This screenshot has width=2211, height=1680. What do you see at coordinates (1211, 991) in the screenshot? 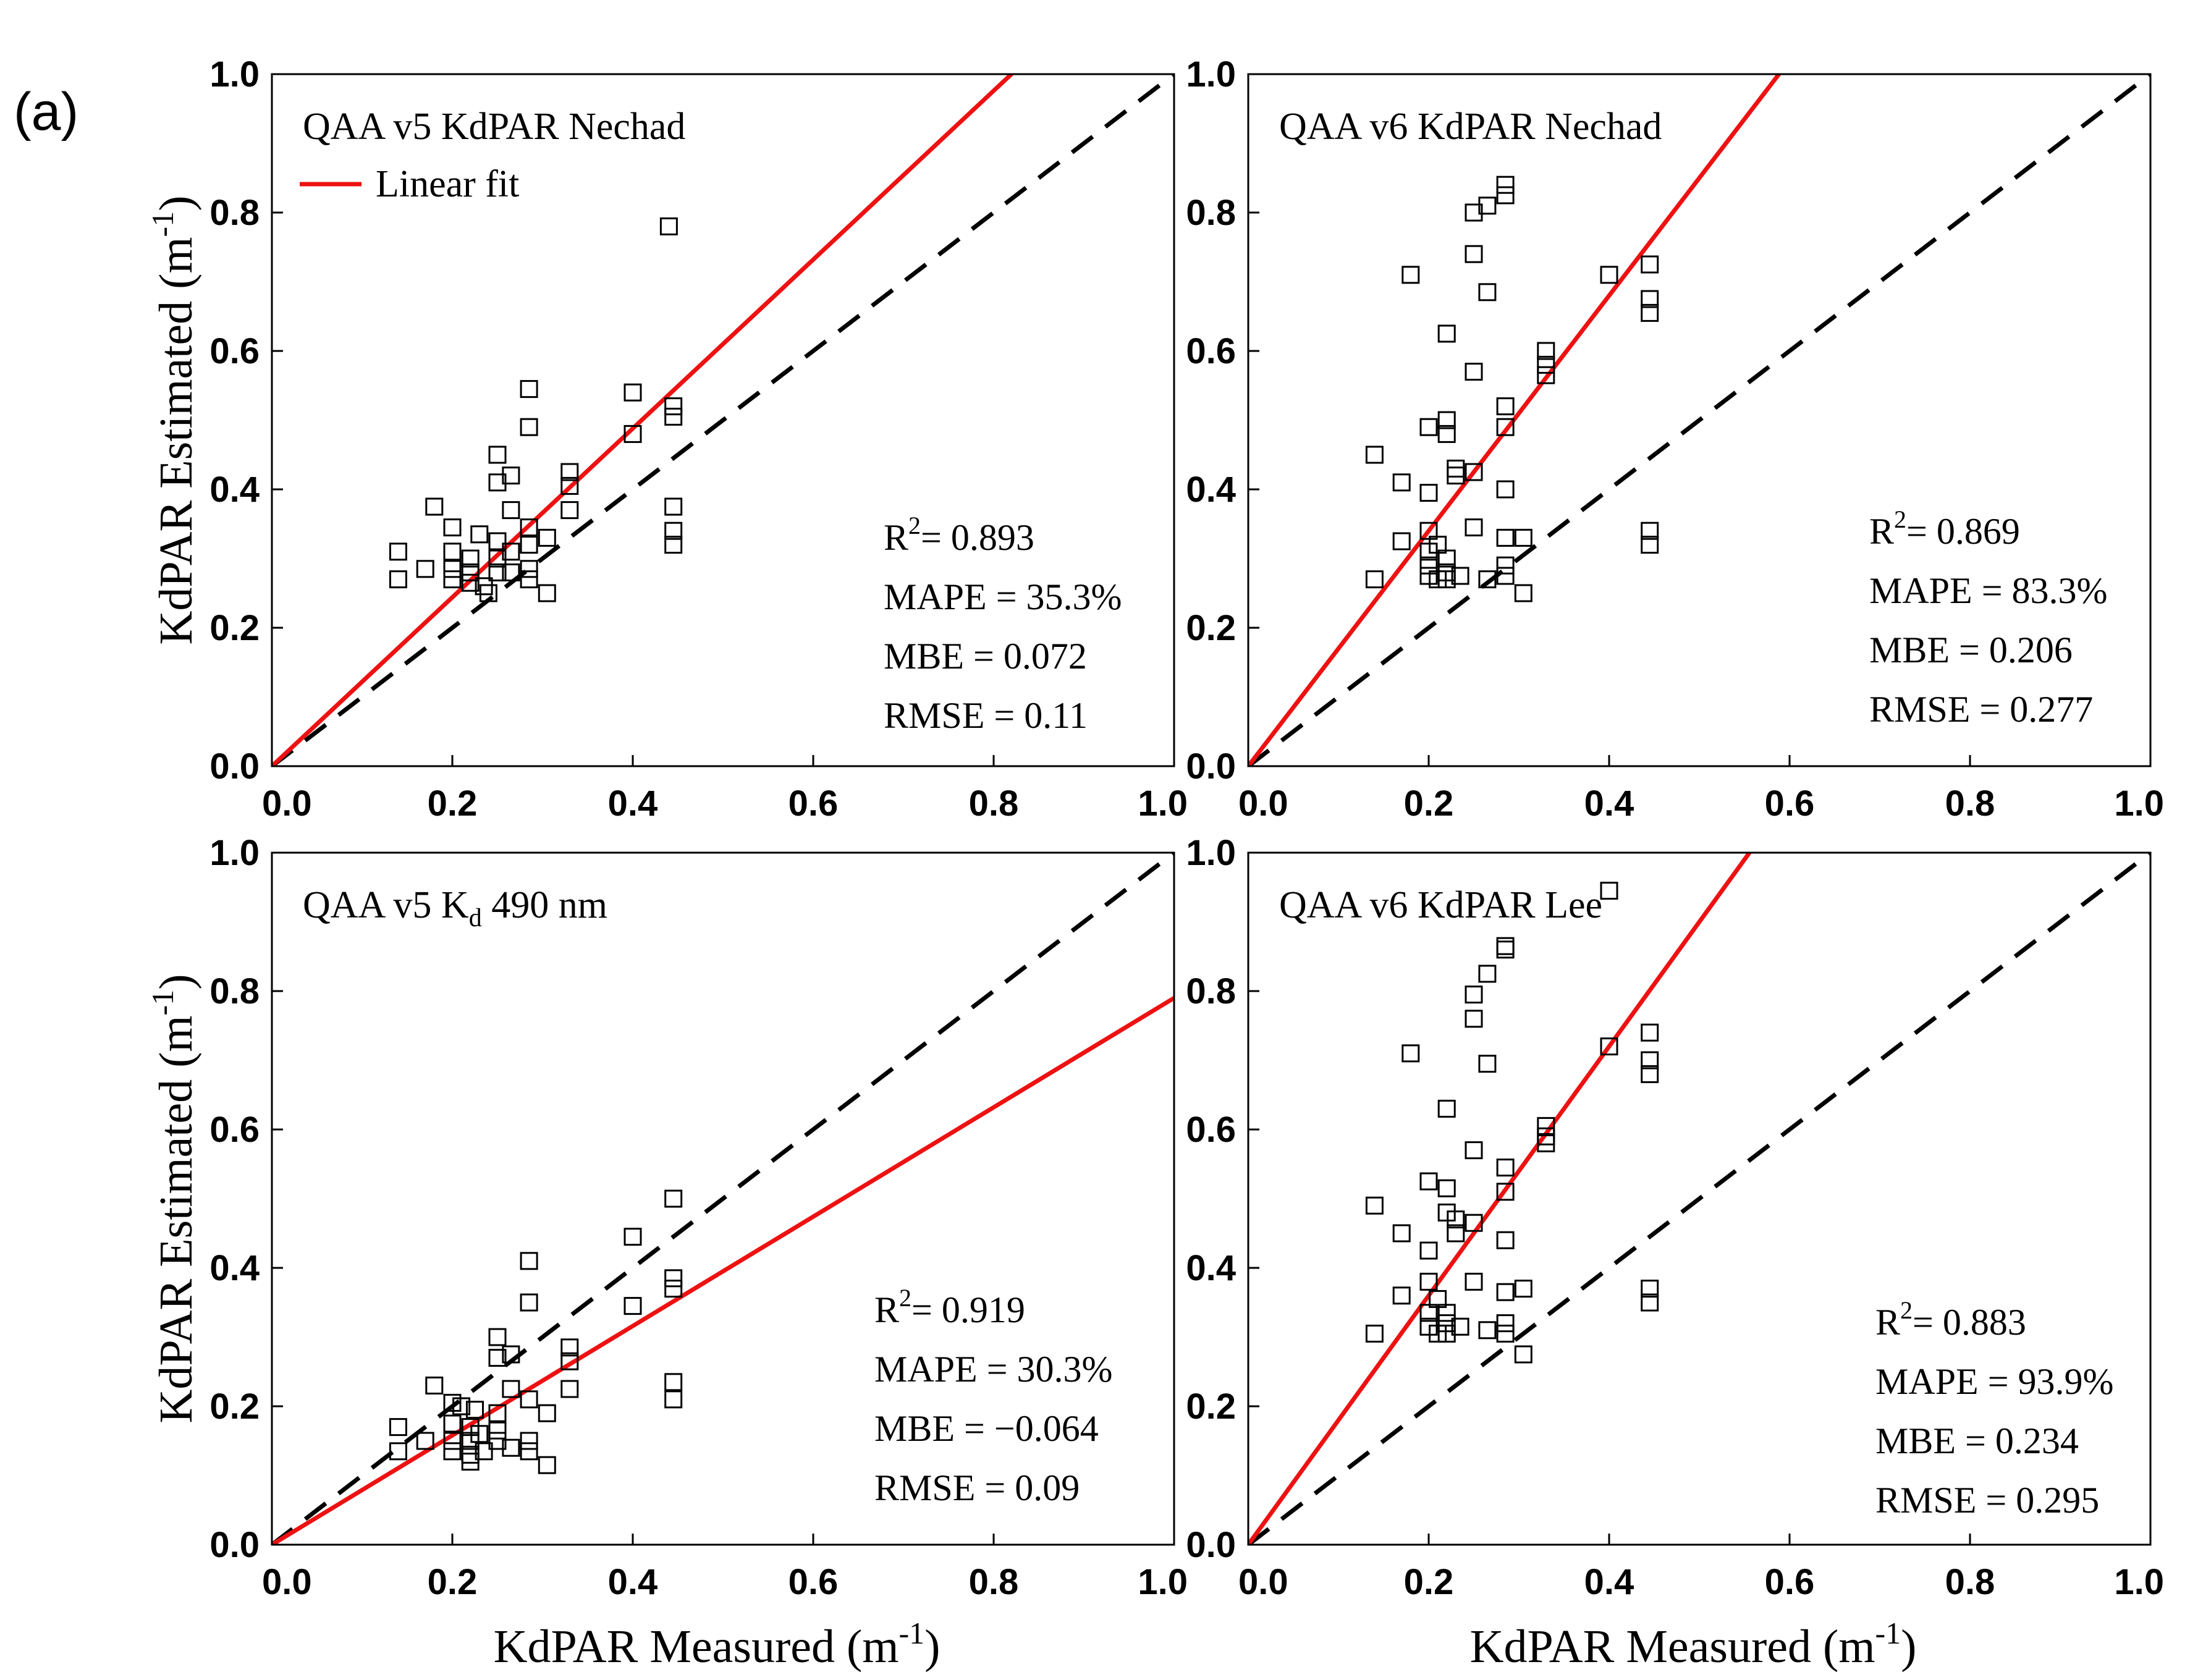
I see `y-tick-label: 0.8` at bounding box center [1211, 991].